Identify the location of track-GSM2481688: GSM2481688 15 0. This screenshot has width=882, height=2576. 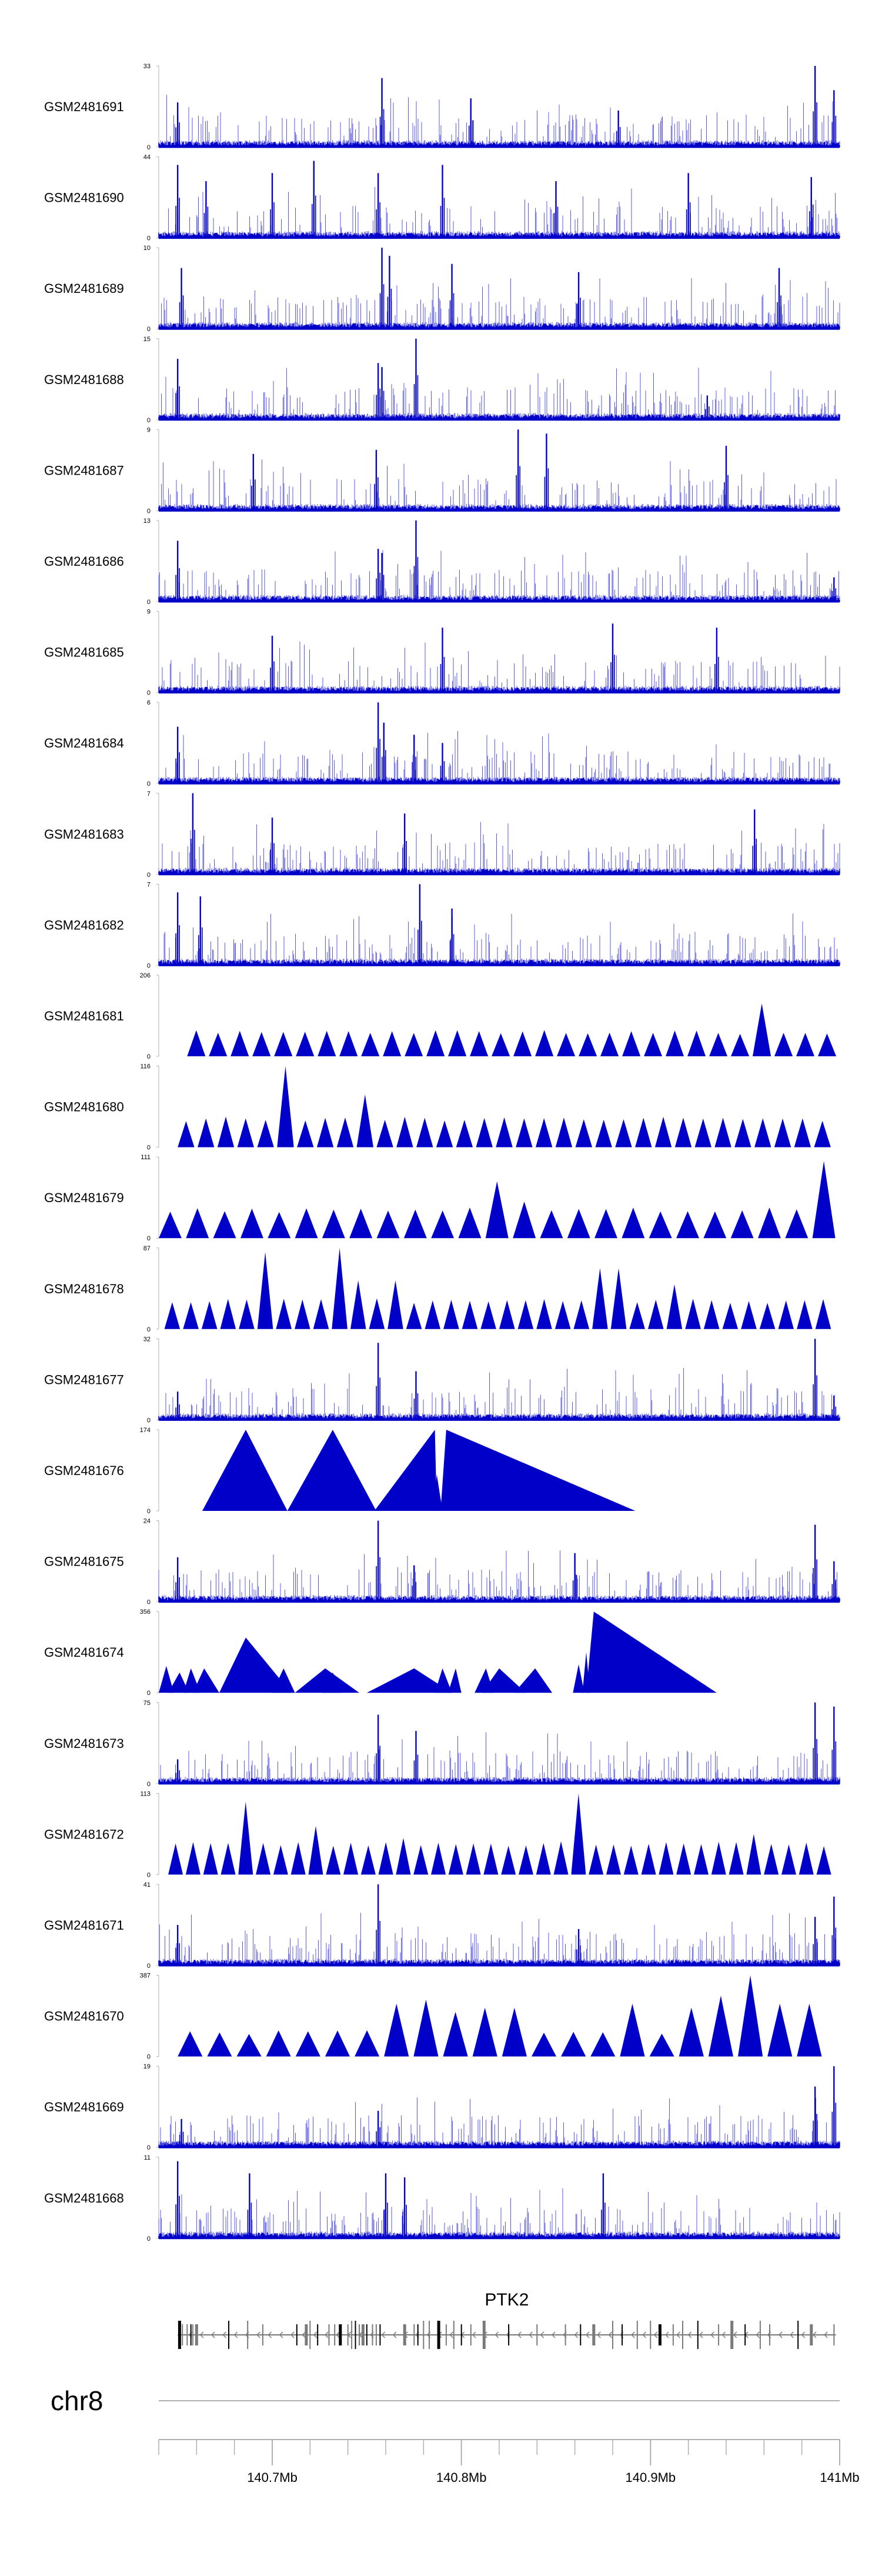
(442, 380).